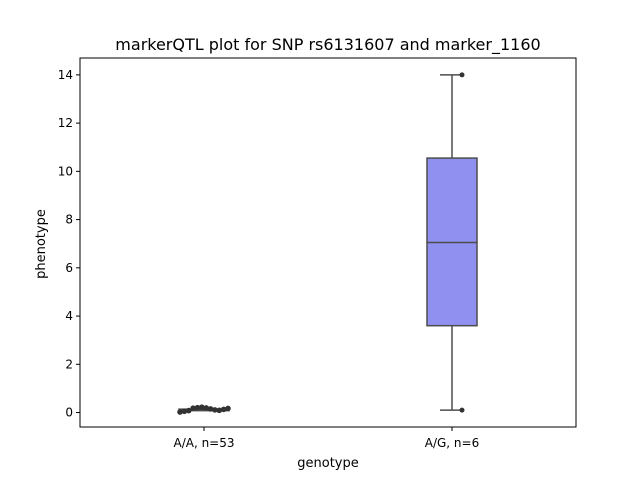  What do you see at coordinates (65, 123) in the screenshot?
I see `y-tick-label: 12` at bounding box center [65, 123].